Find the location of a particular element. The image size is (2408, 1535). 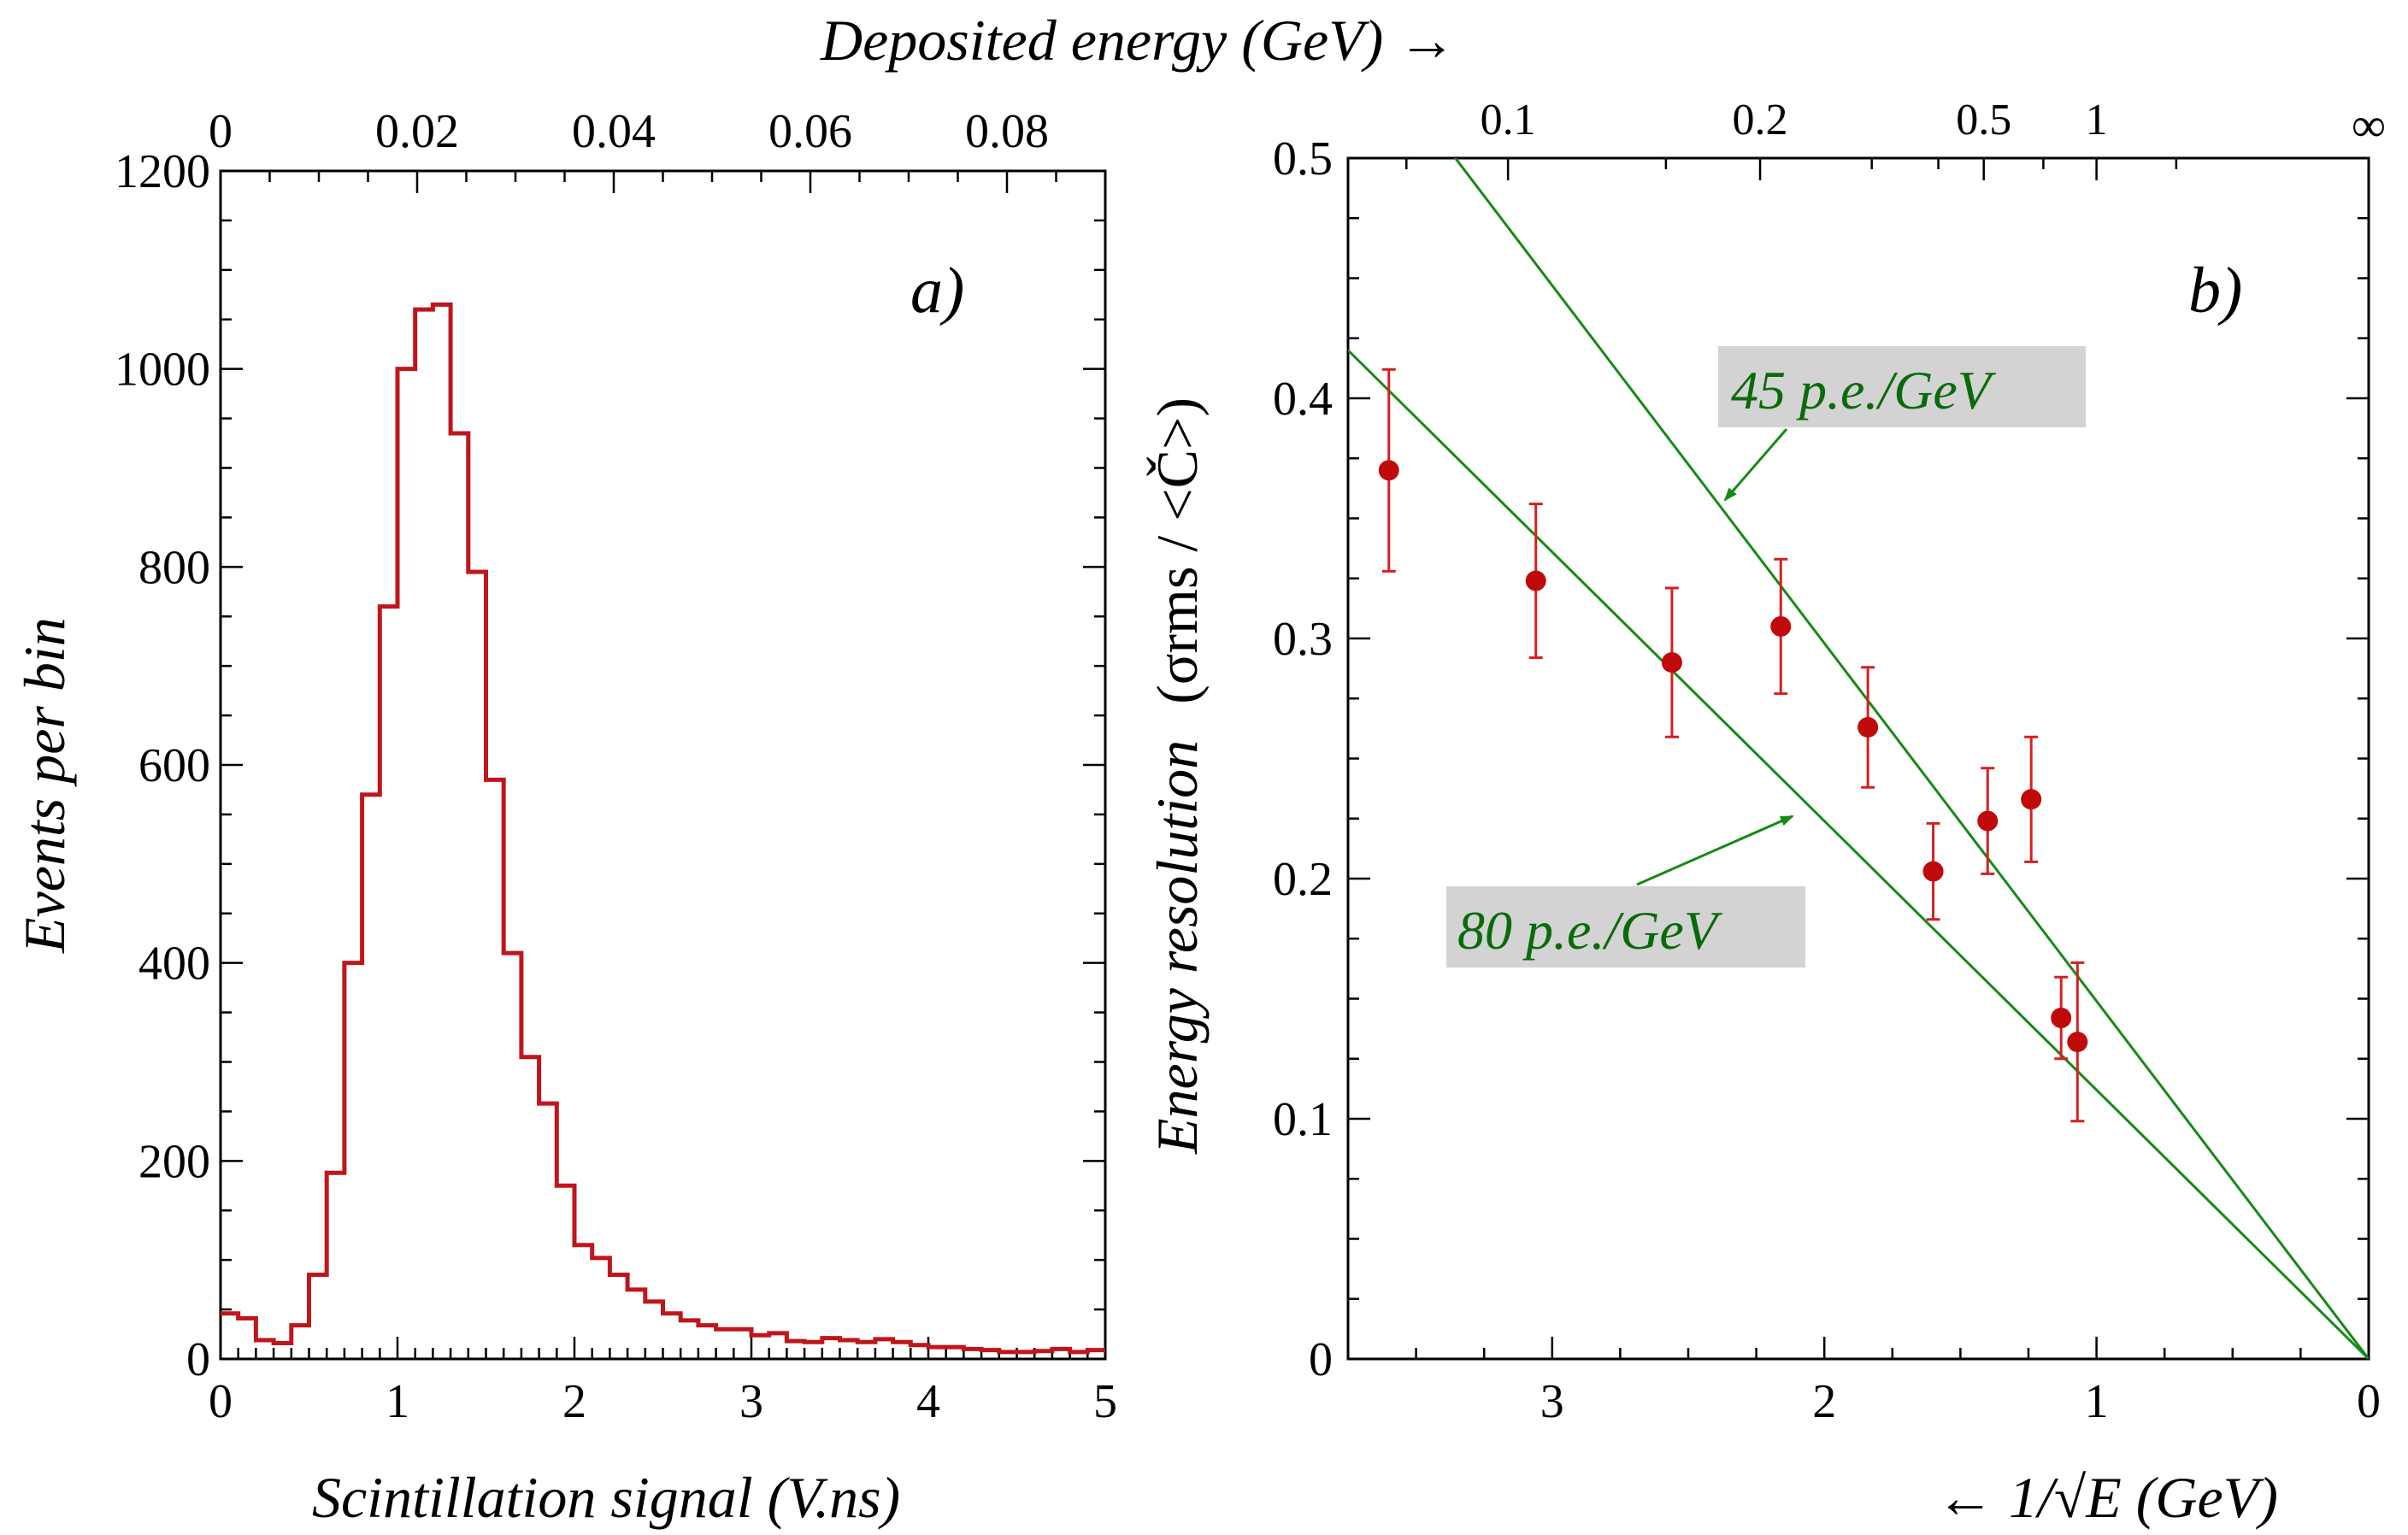

panel-a-y-tick-label: 1000 is located at coordinates (162, 370).